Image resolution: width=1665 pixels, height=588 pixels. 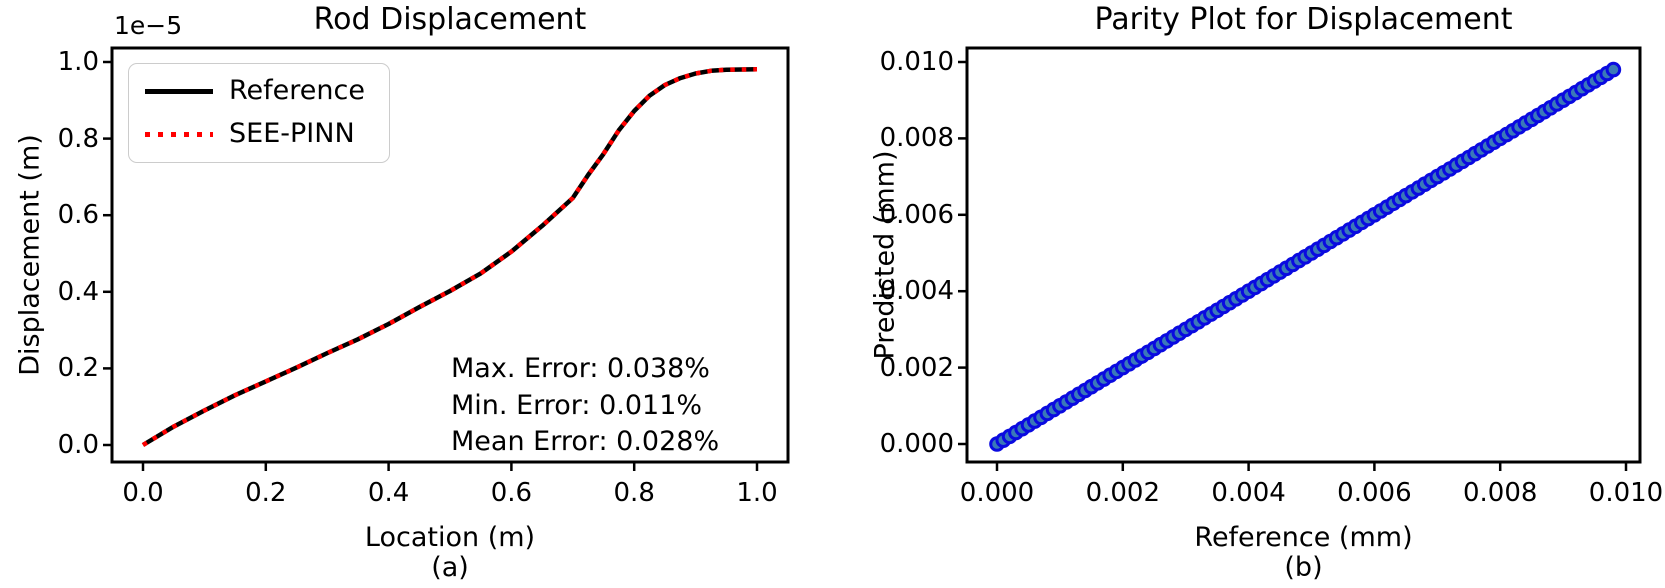 I want to click on min-error-text: Min. Error: 0.011%, so click(x=577, y=405).